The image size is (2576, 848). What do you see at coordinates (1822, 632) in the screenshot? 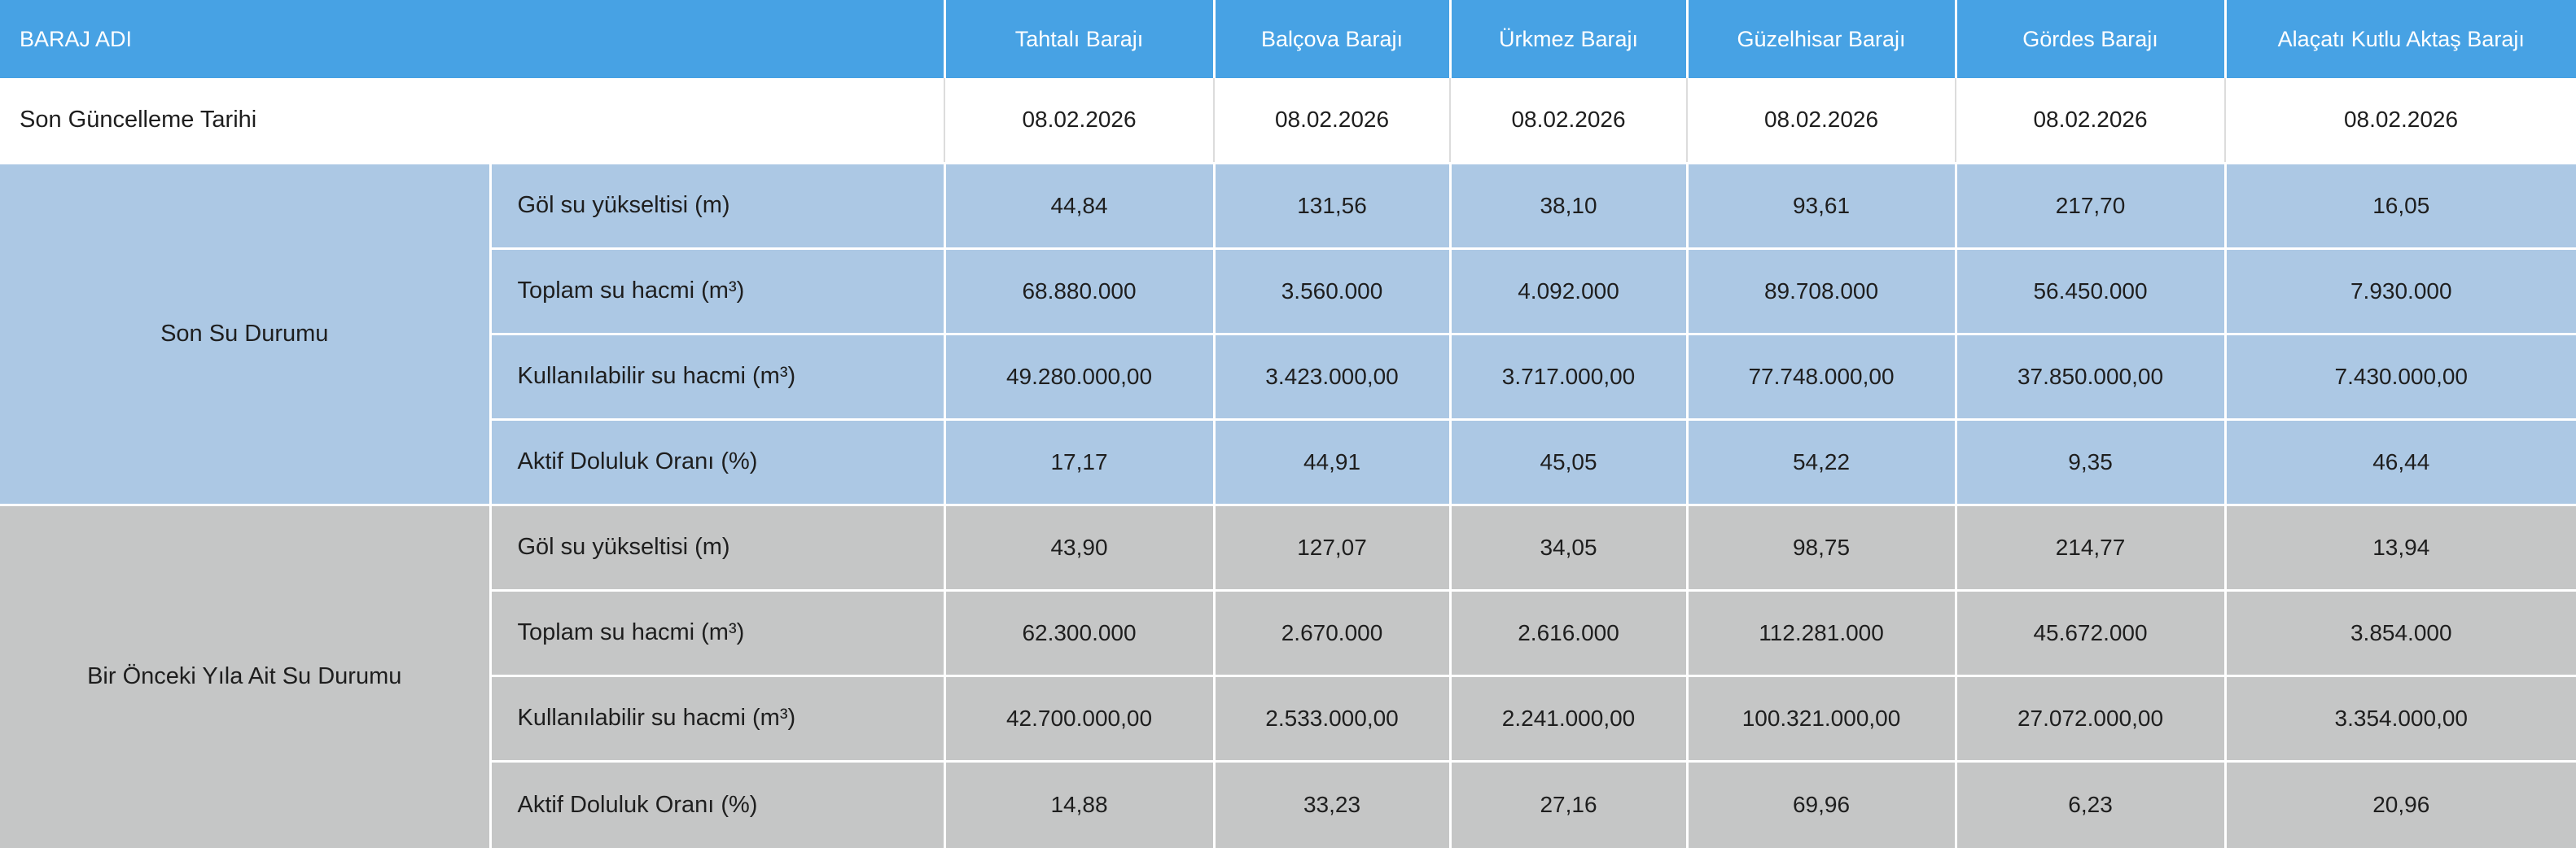
I see `data-cell: 112.281.000` at bounding box center [1822, 632].